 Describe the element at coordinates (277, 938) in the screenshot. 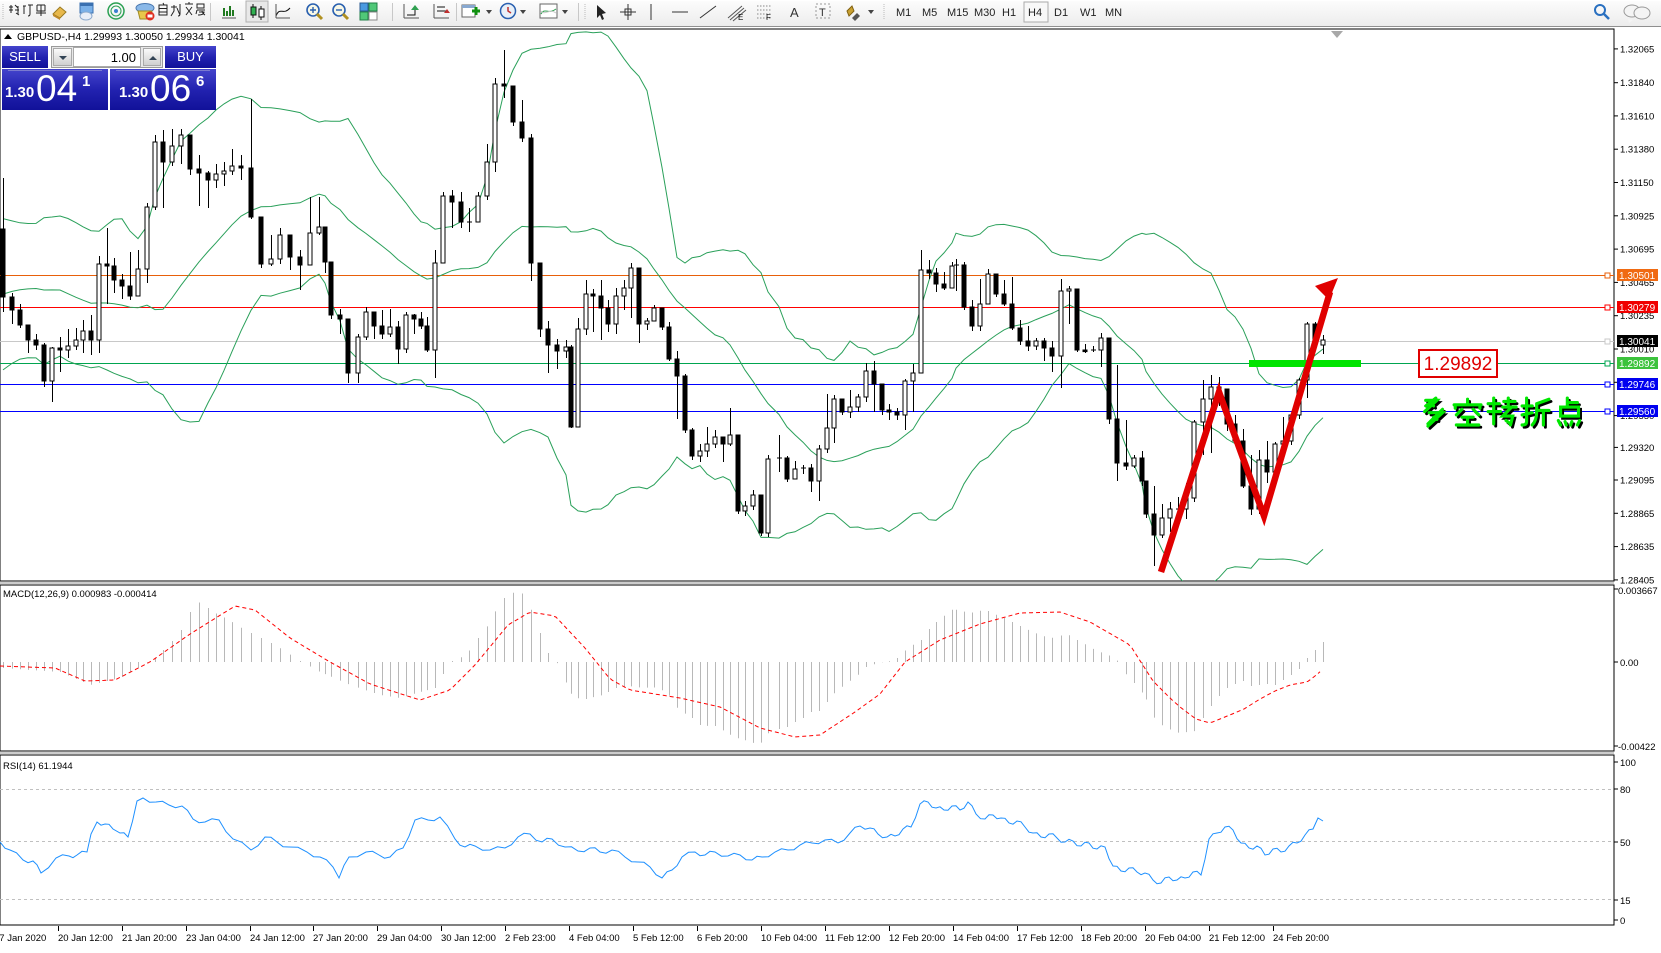

I see `svg-text: 24 Jan 12:00` at that location.